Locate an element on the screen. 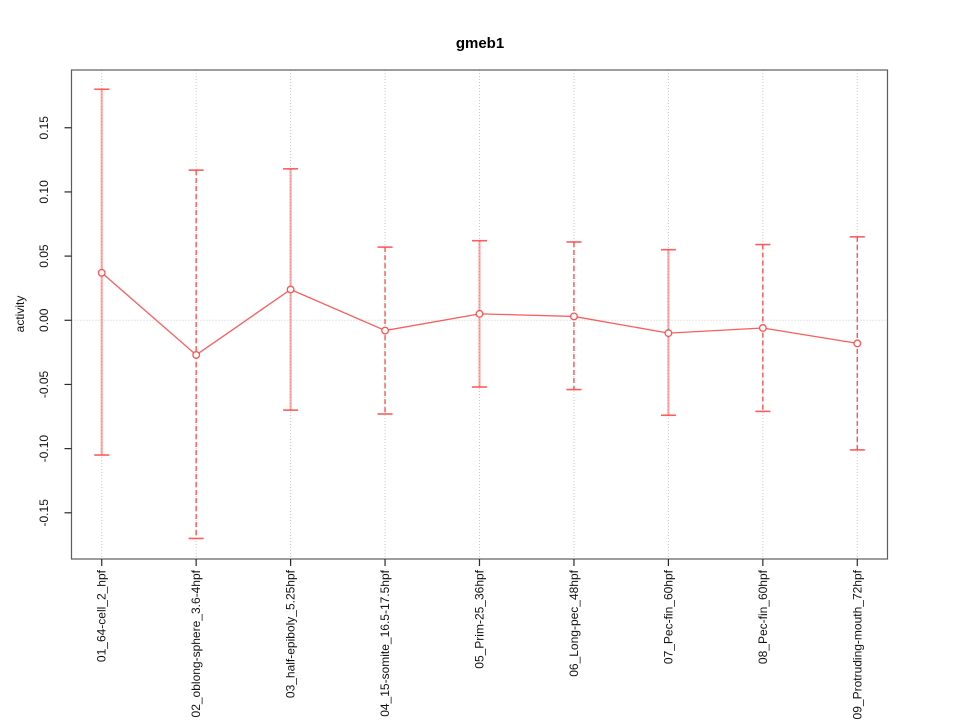 Image resolution: width=960 pixels, height=720 pixels. x-tick-label: 08_Pec-fin_60hpf is located at coordinates (763, 616).